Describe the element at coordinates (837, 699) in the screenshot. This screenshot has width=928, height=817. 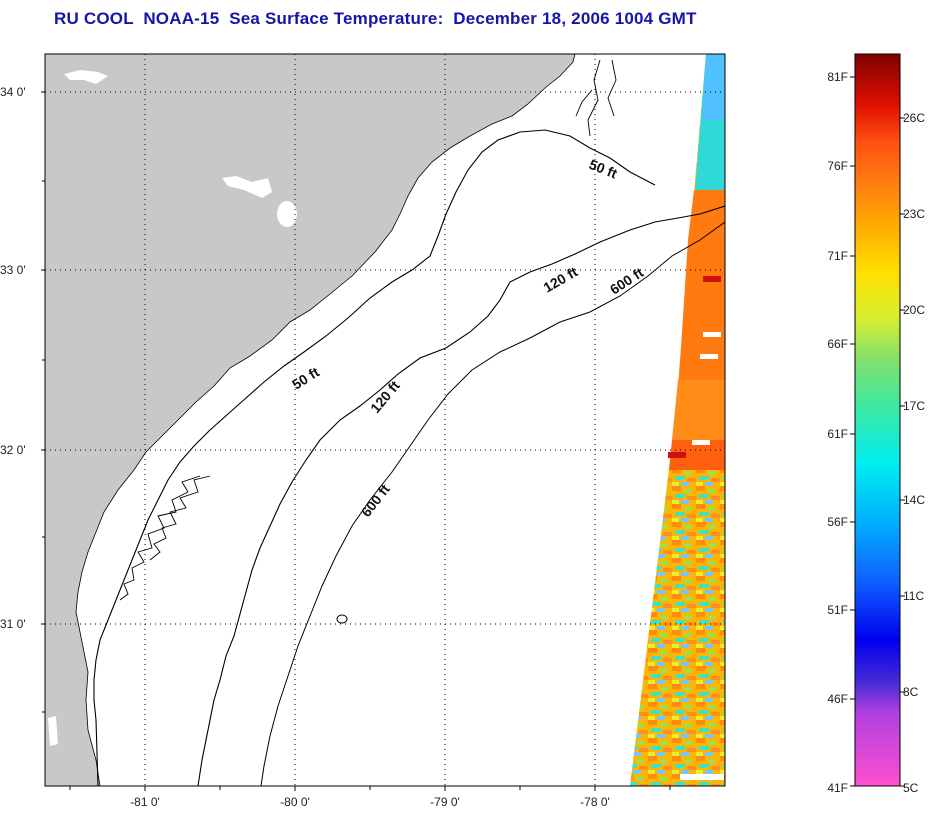
I see `fahrenheit-label: 46F` at that location.